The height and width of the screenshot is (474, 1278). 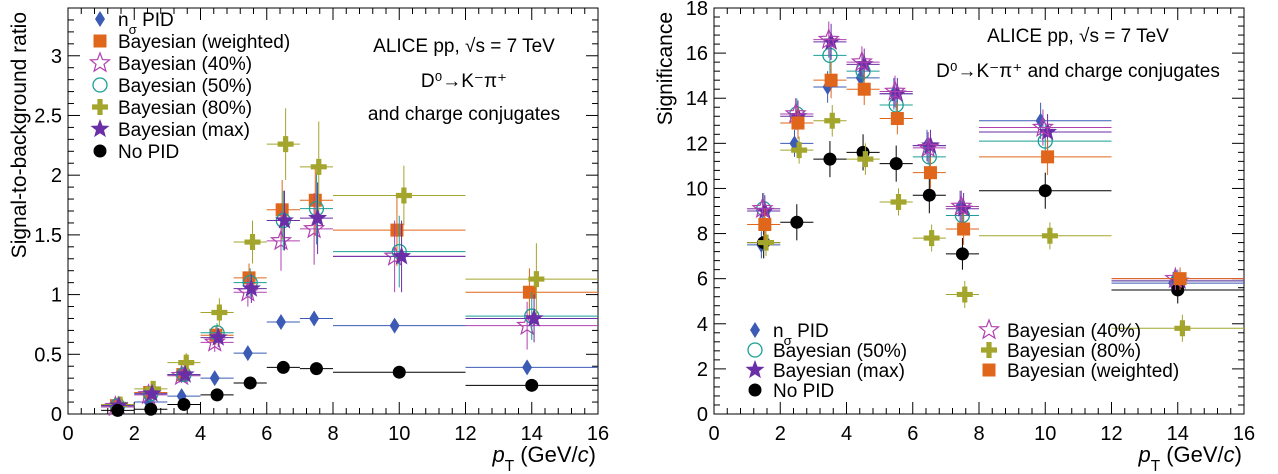 I want to click on legend-entry: No PID, so click(x=791, y=391).